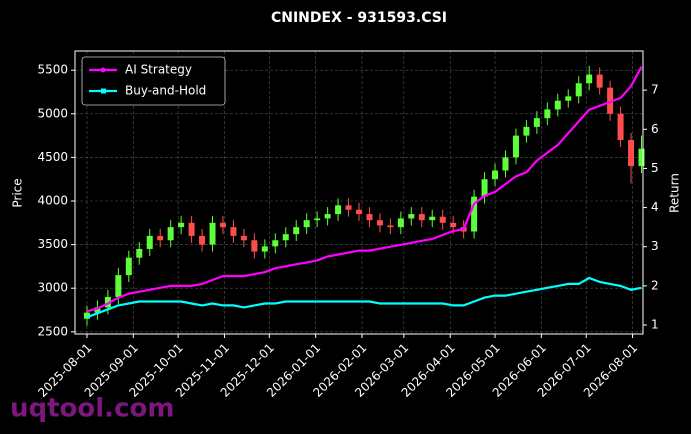 This screenshot has height=434, width=691. What do you see at coordinates (153, 81) in the screenshot?
I see `legend-box` at bounding box center [153, 81].